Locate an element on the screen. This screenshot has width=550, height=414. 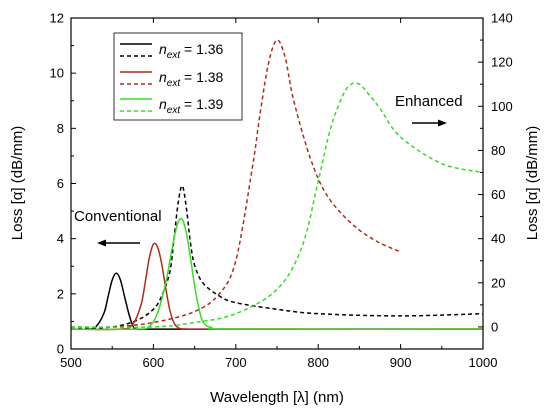
y-left-tick-label: 12 is located at coordinates (57, 18).